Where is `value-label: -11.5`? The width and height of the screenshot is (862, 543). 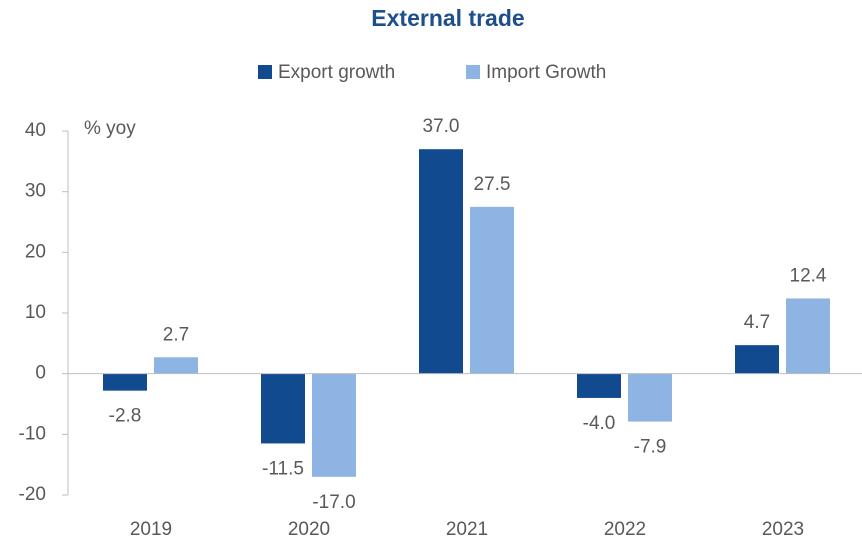 value-label: -11.5 is located at coordinates (283, 468).